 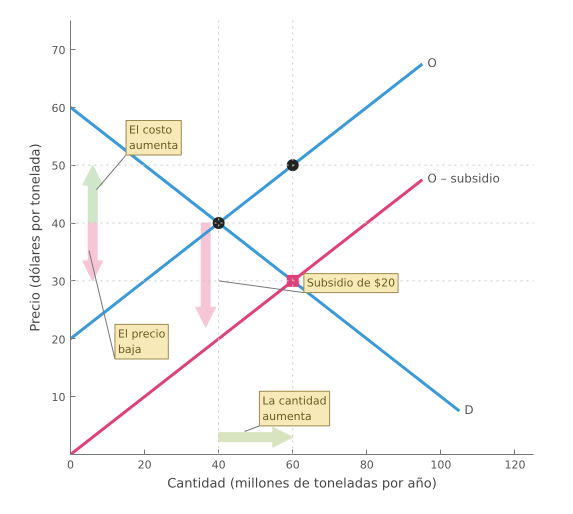 What do you see at coordinates (367, 465) in the screenshot?
I see `x-tick-label: 80` at bounding box center [367, 465].